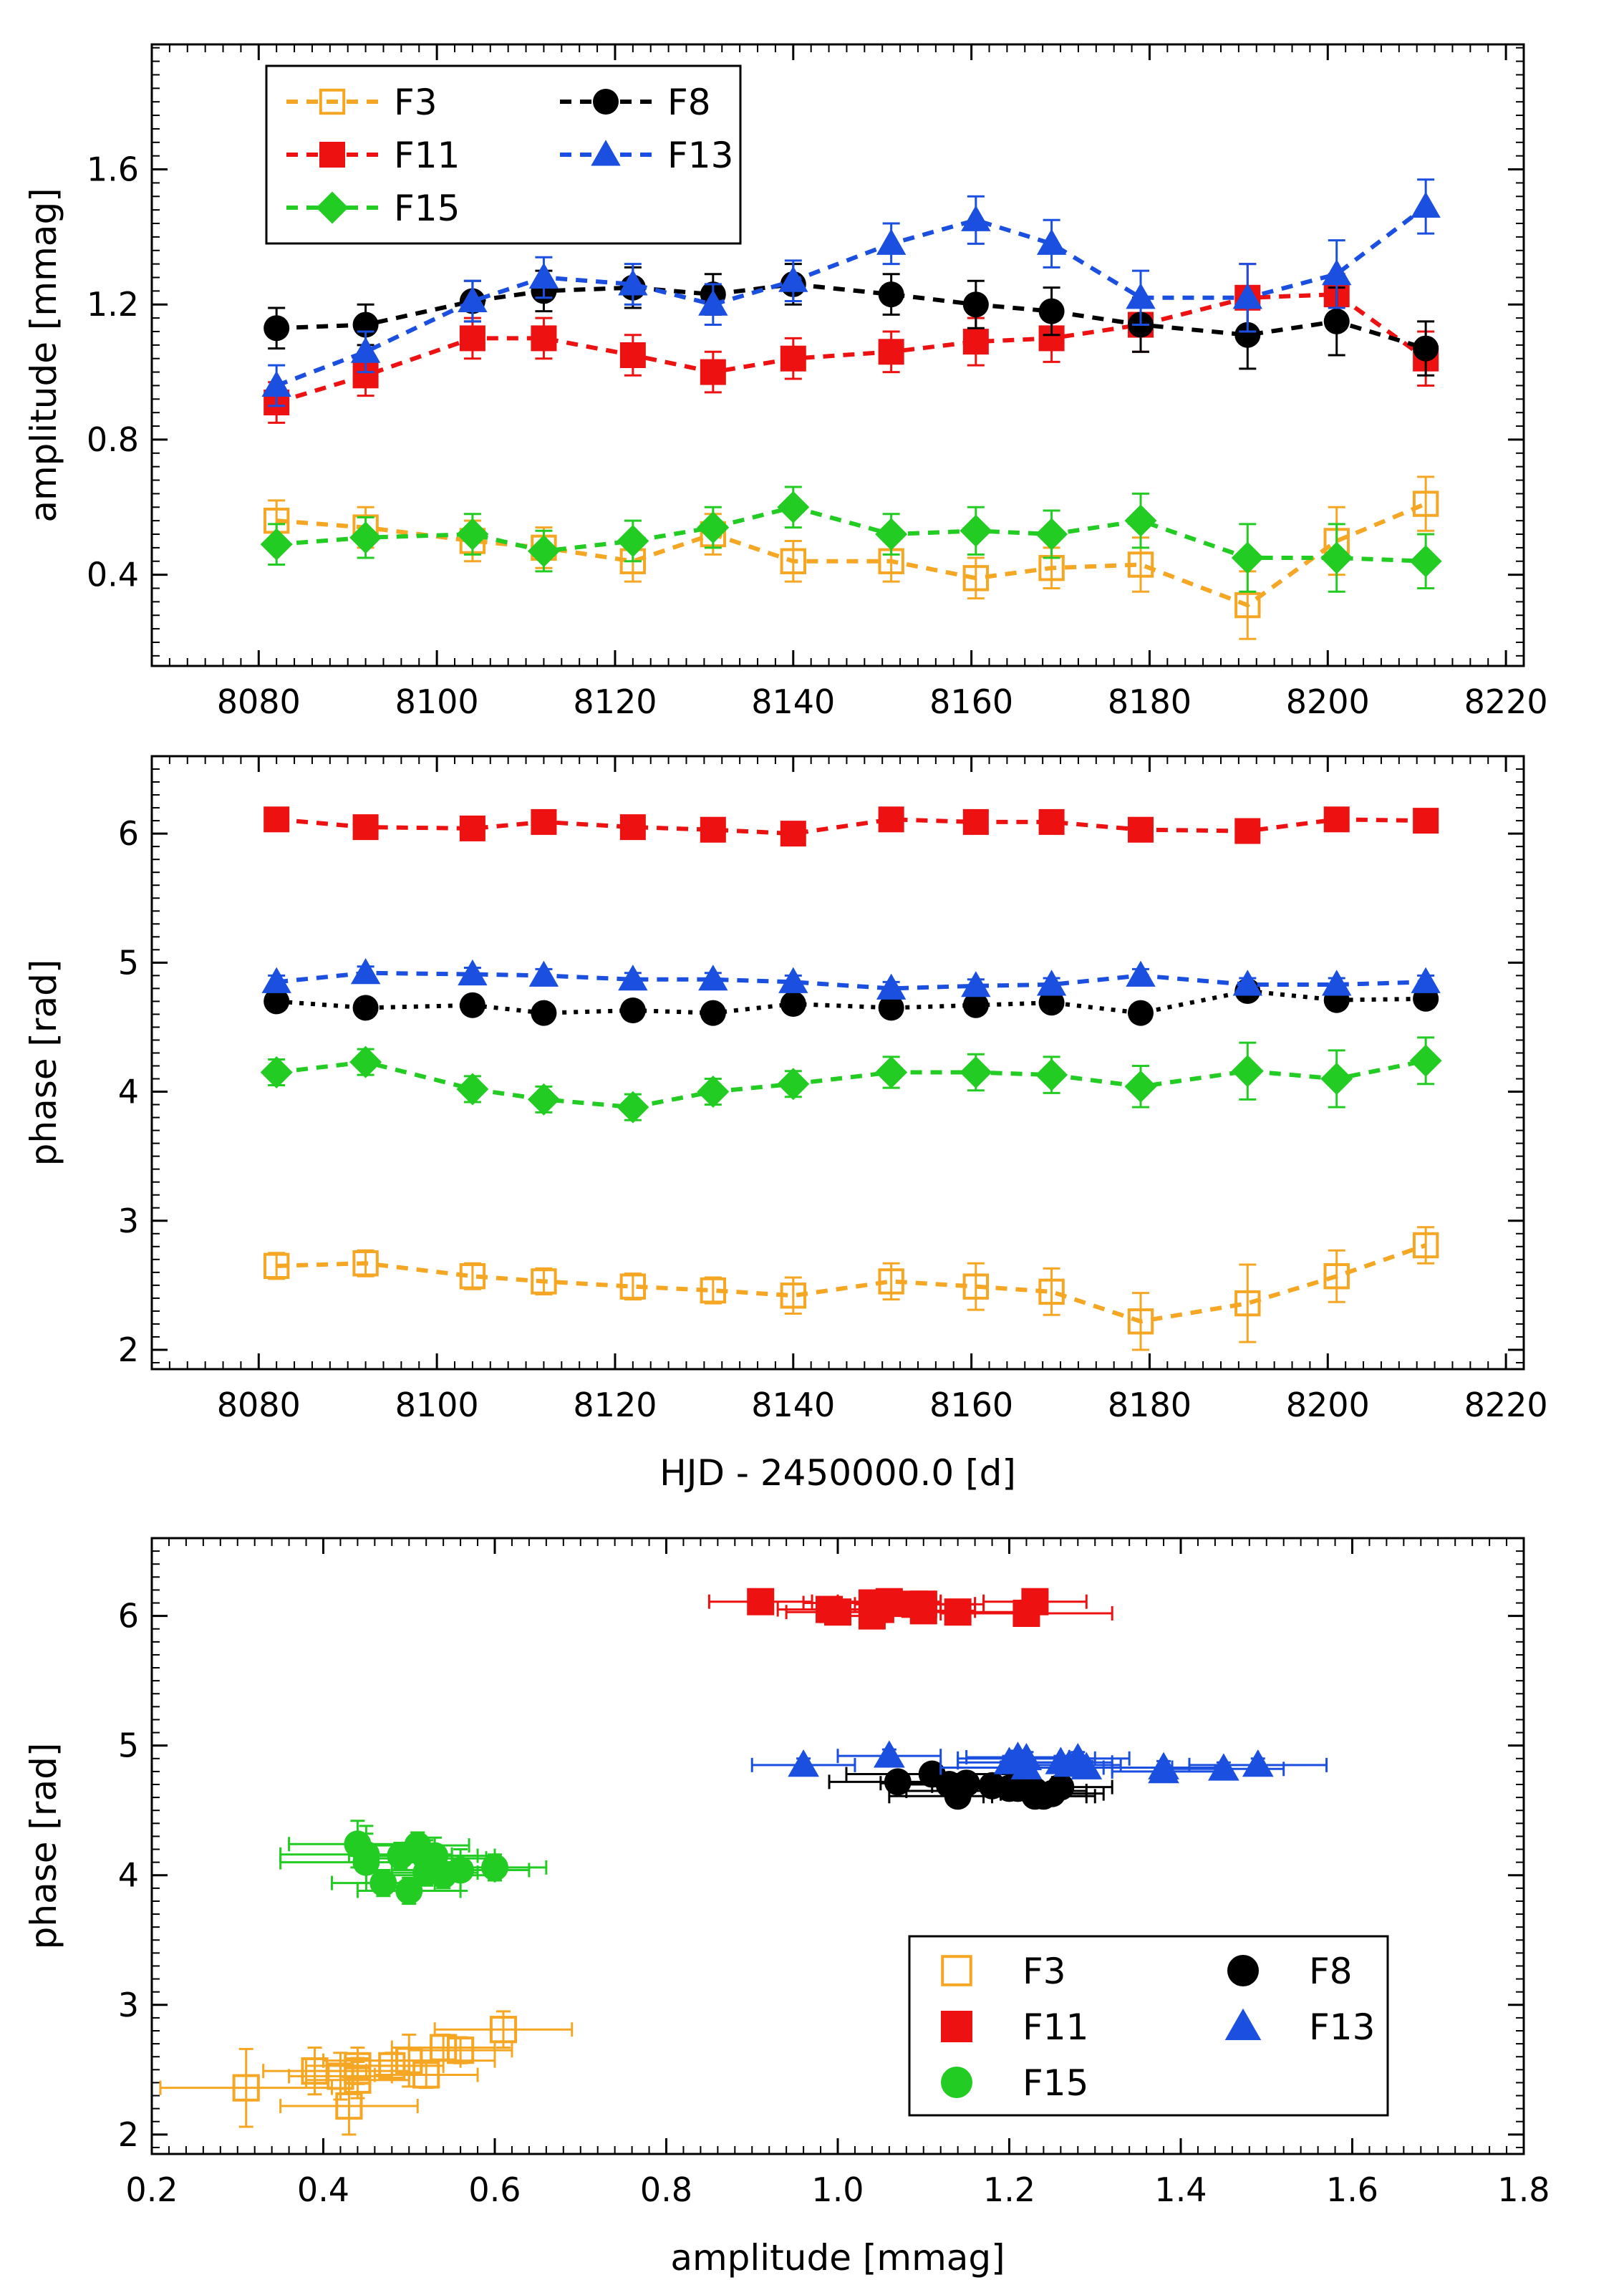 This screenshot has height=2280, width=1624. Describe the element at coordinates (1328, 1405) in the screenshot. I see `x-tick-label: 8200` at that location.